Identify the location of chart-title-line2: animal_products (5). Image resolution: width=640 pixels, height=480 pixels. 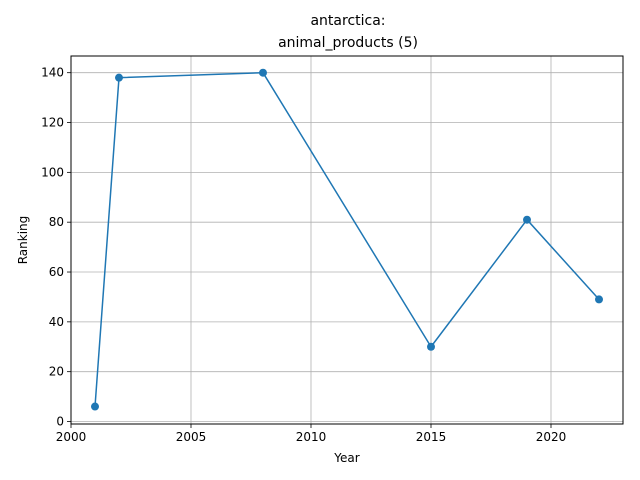
(348, 43).